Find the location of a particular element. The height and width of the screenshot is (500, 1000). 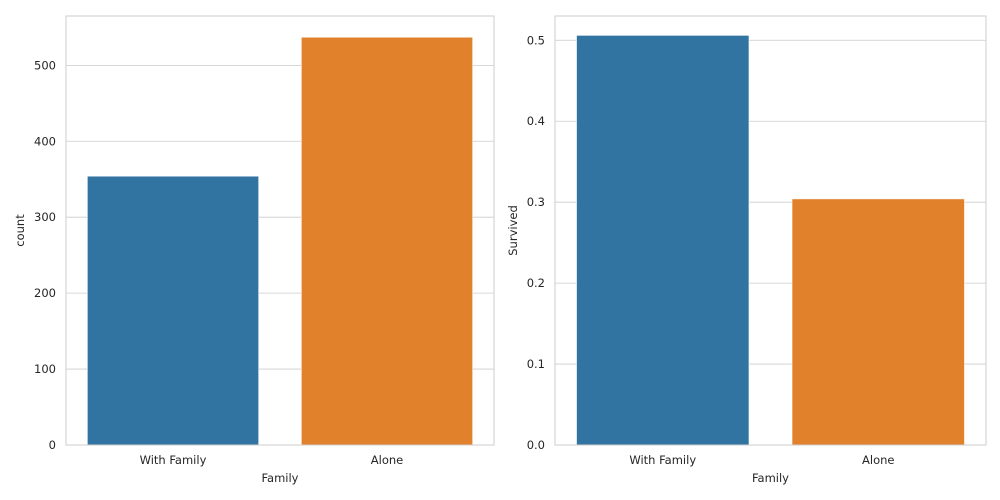

y-tick-label: 0.5 is located at coordinates (536, 40).